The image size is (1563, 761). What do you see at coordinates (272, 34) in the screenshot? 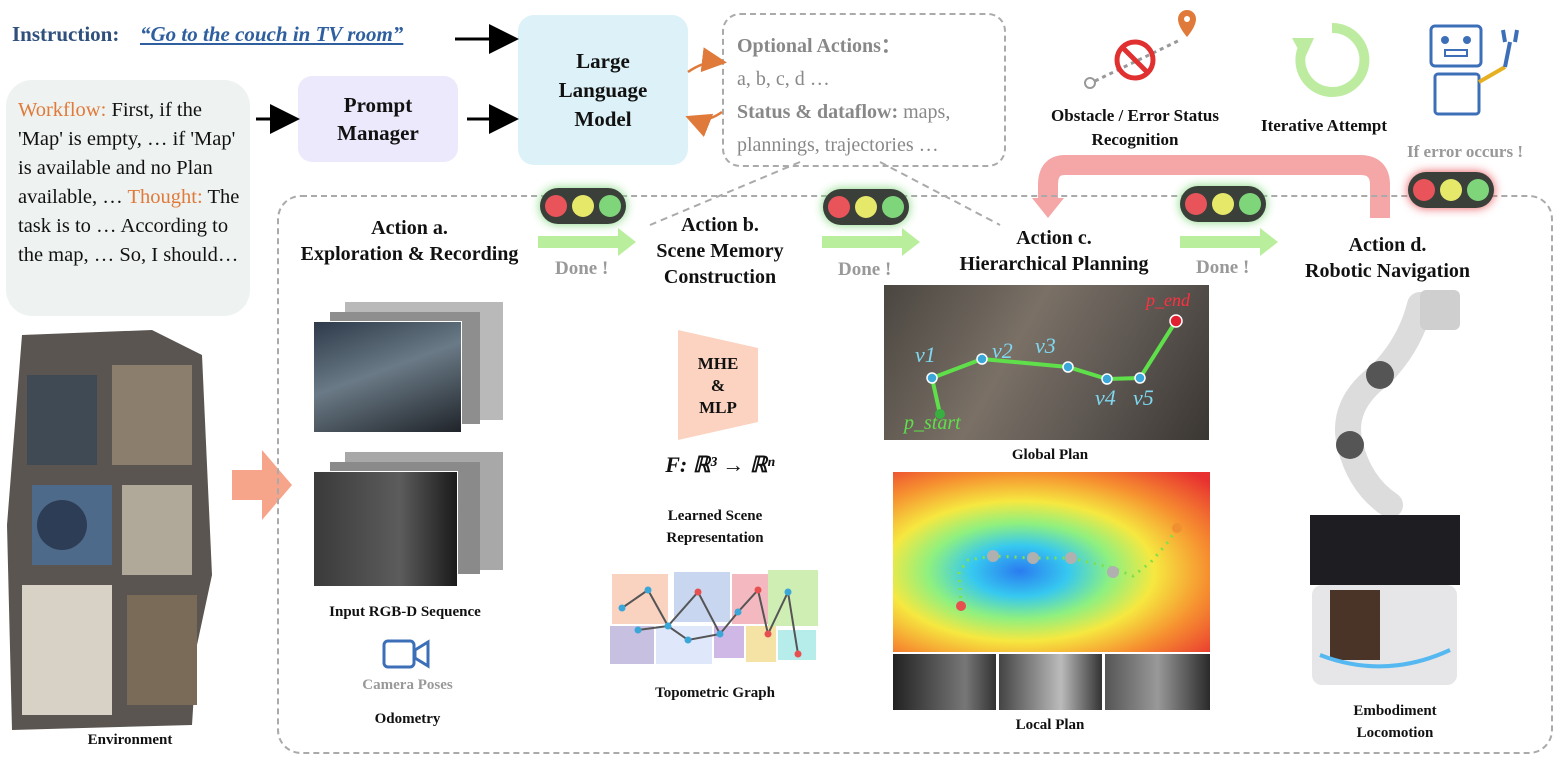
I see `instruction-text: “Go to the couch in TV room”` at bounding box center [272, 34].